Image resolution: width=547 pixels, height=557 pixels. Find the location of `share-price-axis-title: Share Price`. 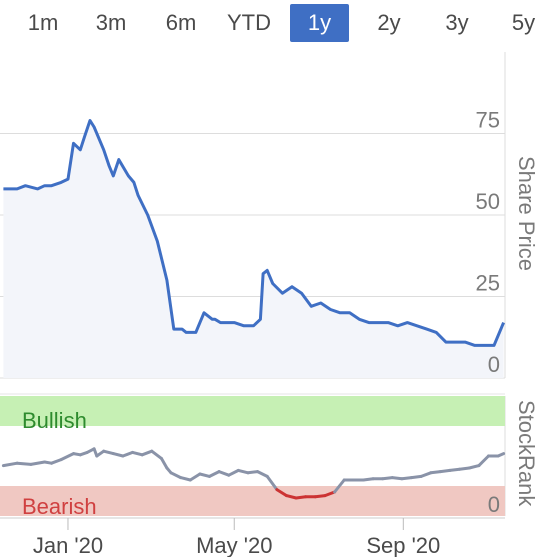

share-price-axis-title: Share Price is located at coordinates (526, 213).